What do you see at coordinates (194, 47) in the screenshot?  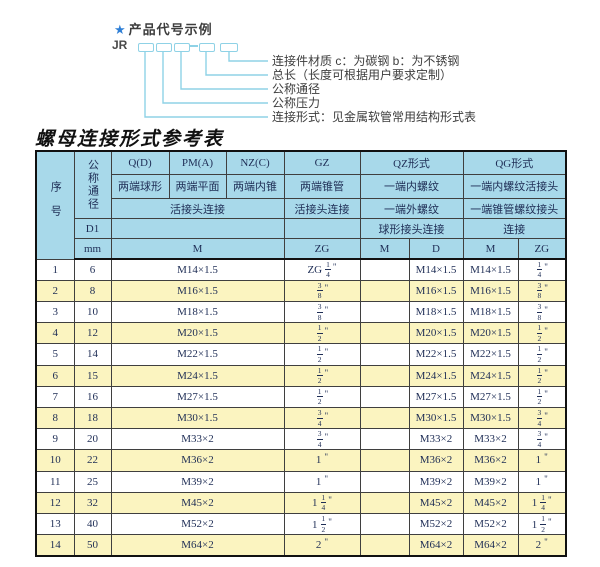 I see `code-dash` at bounding box center [194, 47].